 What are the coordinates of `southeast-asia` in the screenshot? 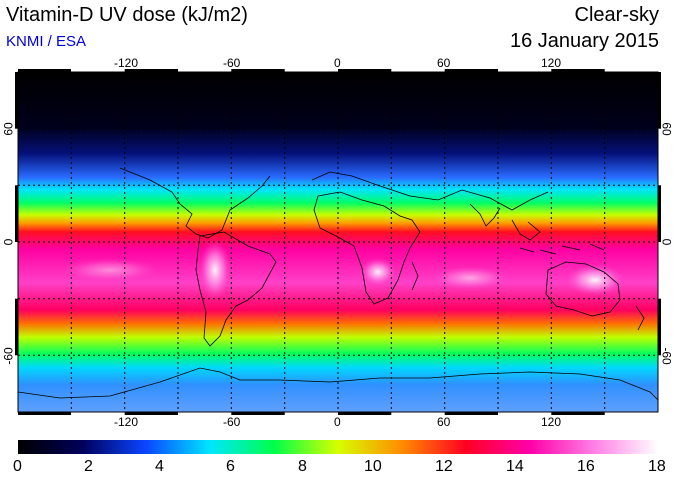 It's located at (526, 230).